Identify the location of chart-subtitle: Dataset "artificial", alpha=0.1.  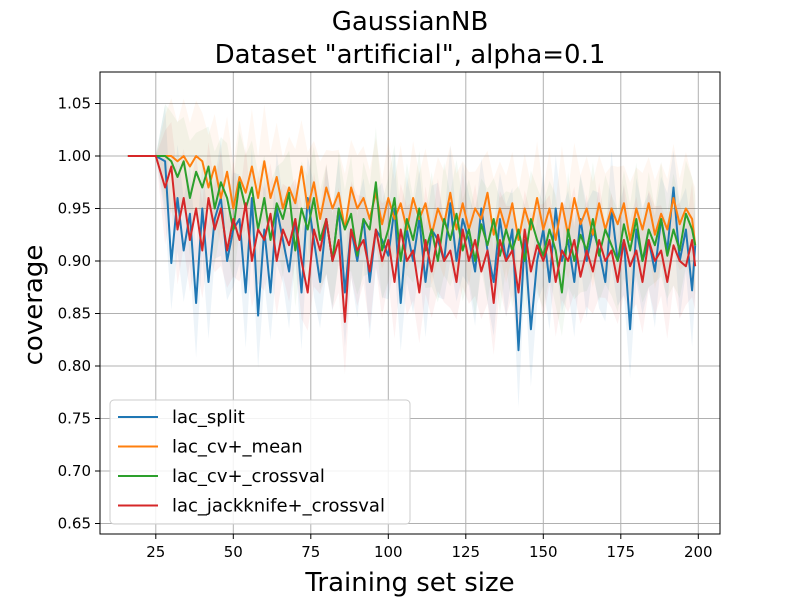
(410, 55).